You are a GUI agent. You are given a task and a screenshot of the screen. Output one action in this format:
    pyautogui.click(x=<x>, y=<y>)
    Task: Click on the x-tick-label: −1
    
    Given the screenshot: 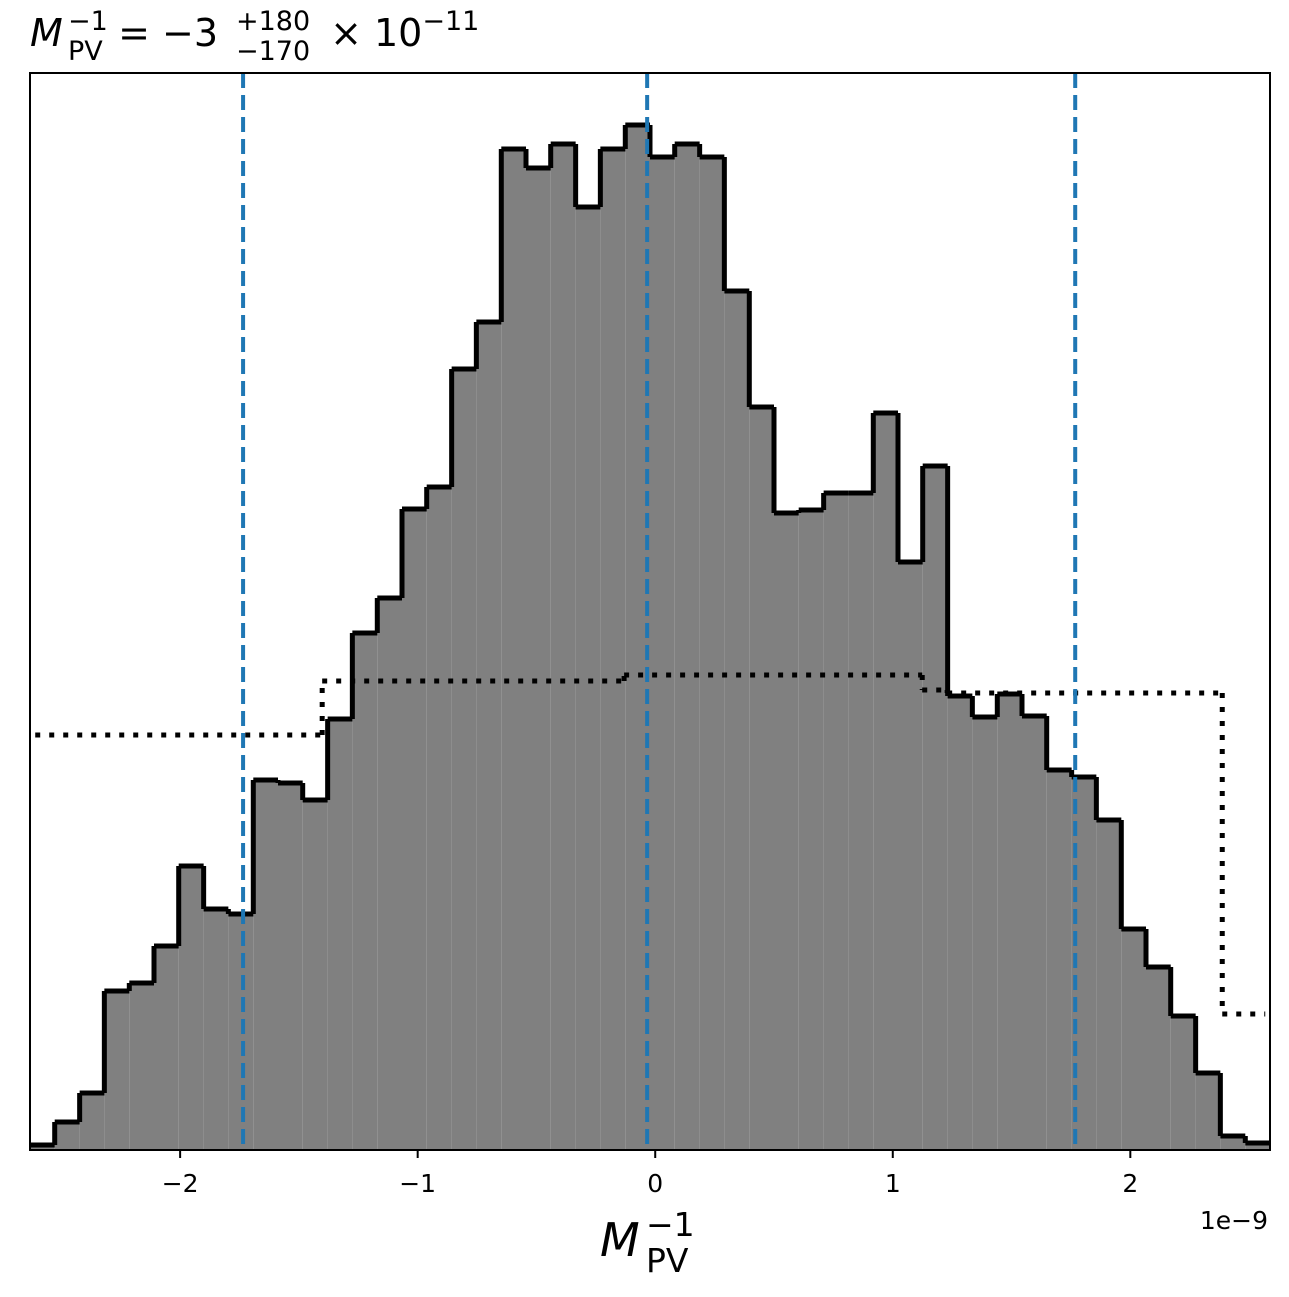 What is the action you would take?
    pyautogui.click(x=417, y=1183)
    